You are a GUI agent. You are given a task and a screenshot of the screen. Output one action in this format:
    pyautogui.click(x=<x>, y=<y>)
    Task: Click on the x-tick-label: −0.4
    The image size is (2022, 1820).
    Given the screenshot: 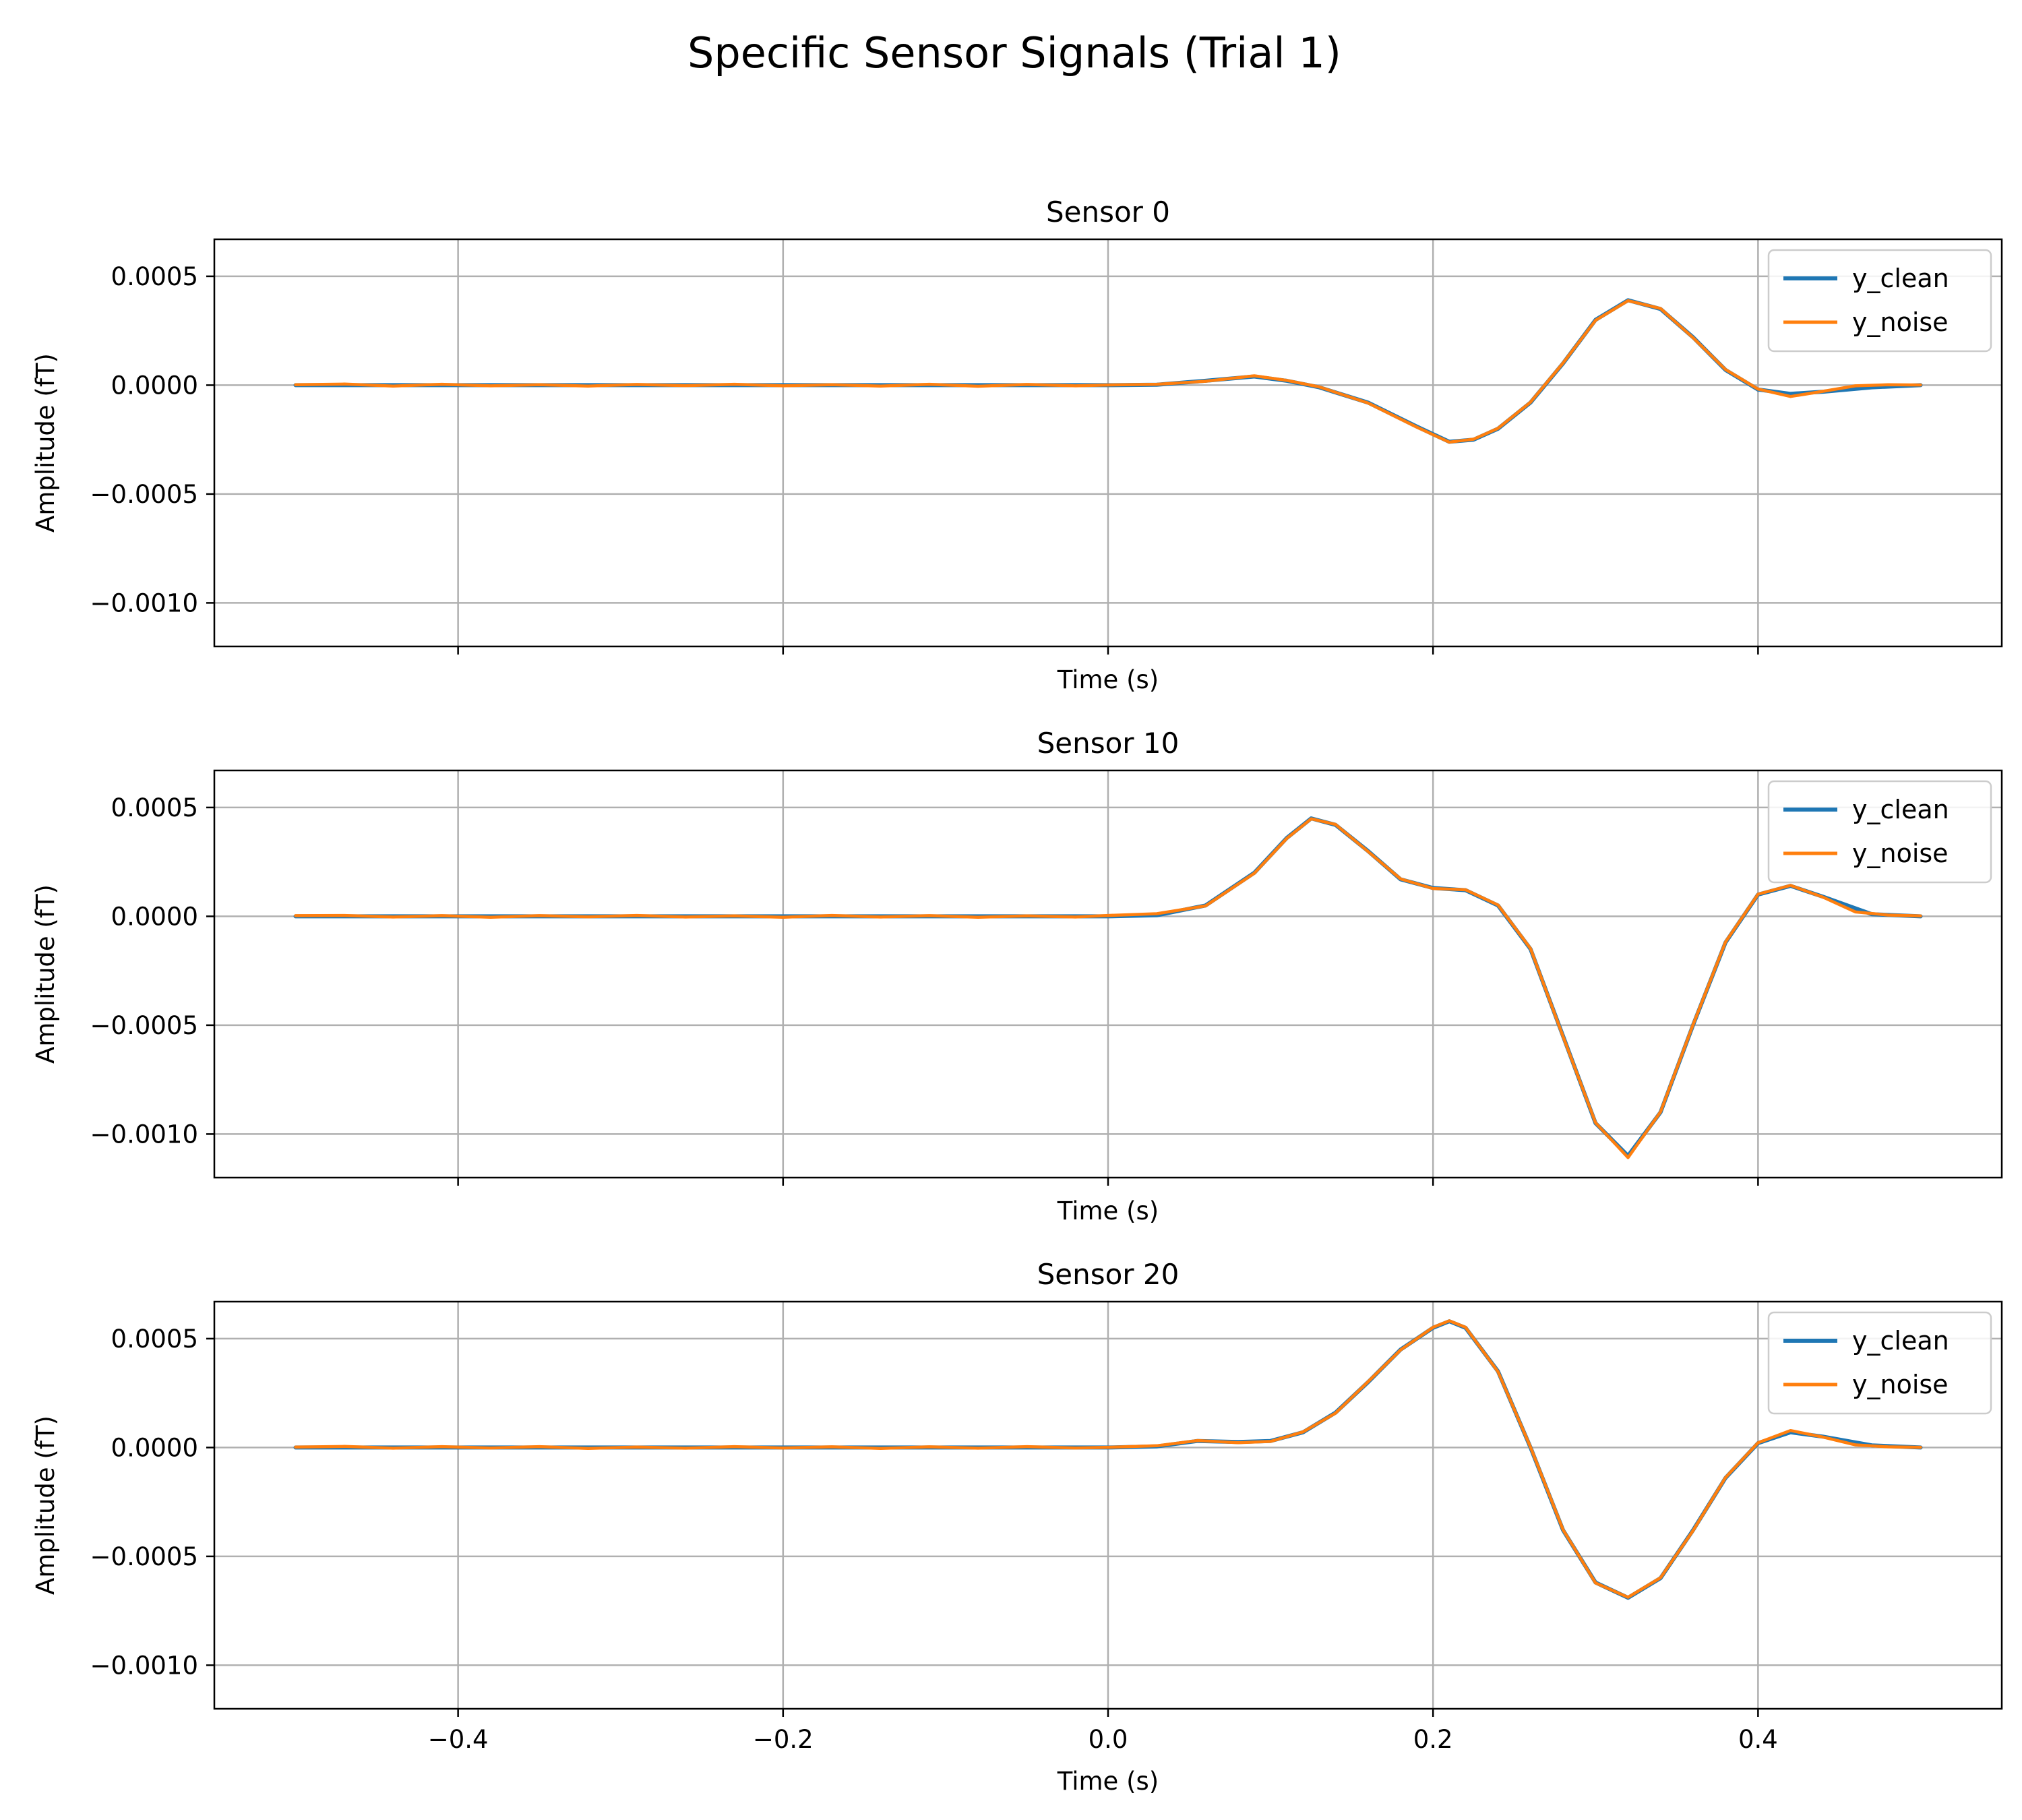 What is the action you would take?
    pyautogui.click(x=458, y=1739)
    